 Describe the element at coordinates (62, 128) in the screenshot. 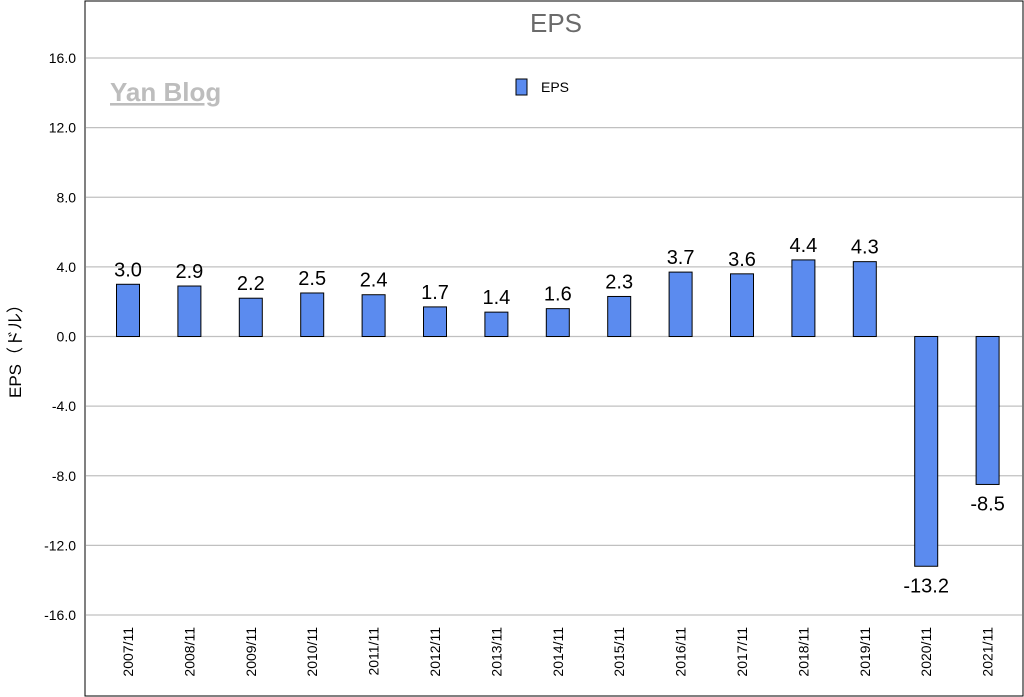

I see `y-tick-label: 12.0` at that location.